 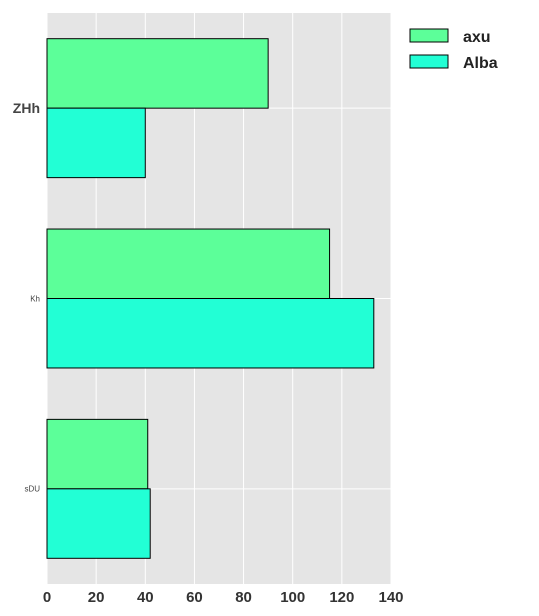 What do you see at coordinates (47, 597) in the screenshot?
I see `x-tick-label: 0` at bounding box center [47, 597].